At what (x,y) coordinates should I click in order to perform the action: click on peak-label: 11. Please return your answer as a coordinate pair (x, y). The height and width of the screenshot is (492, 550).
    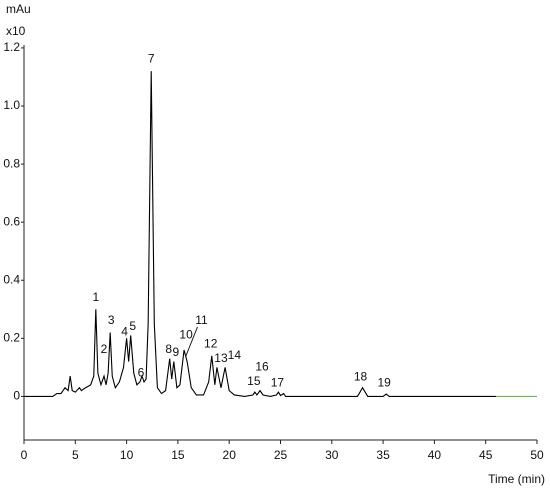
    Looking at the image, I should click on (201, 320).